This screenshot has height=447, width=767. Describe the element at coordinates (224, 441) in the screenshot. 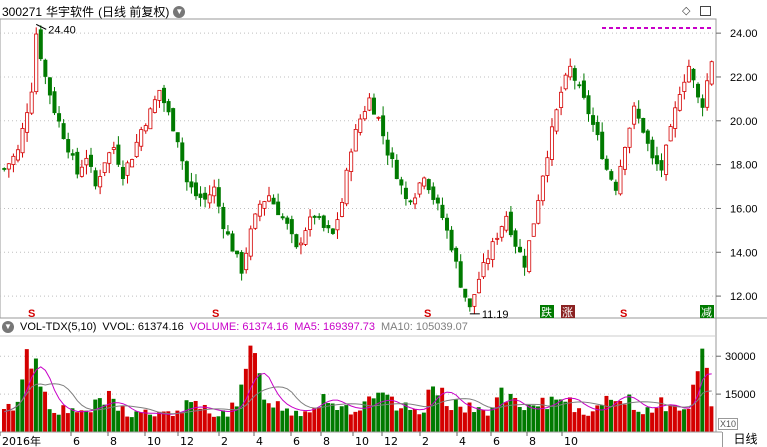

I see `x-tick-label: 2` at that location.